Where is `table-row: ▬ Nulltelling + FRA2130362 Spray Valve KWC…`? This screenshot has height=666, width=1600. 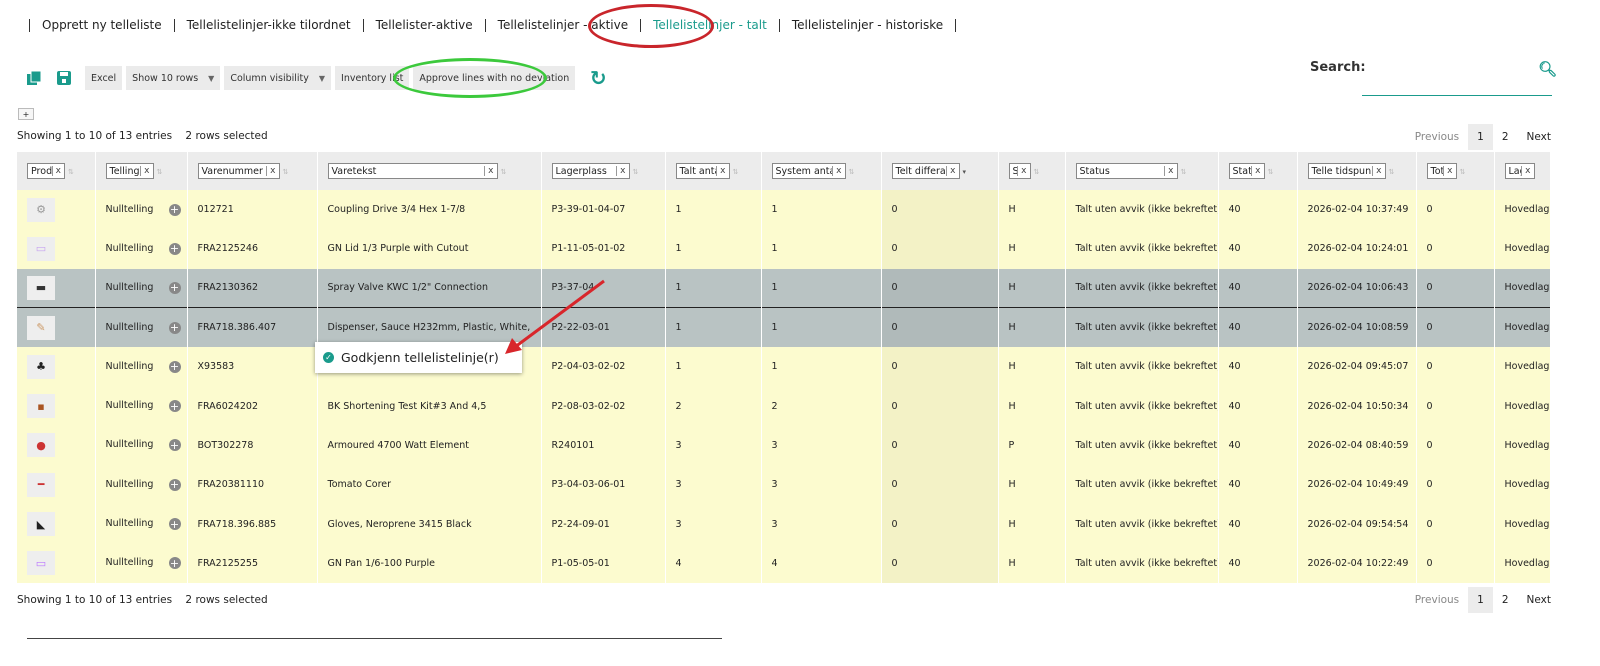
table-row: ▬ Nulltelling + FRA2130362 Spray Valve KWC… is located at coordinates (784, 288).